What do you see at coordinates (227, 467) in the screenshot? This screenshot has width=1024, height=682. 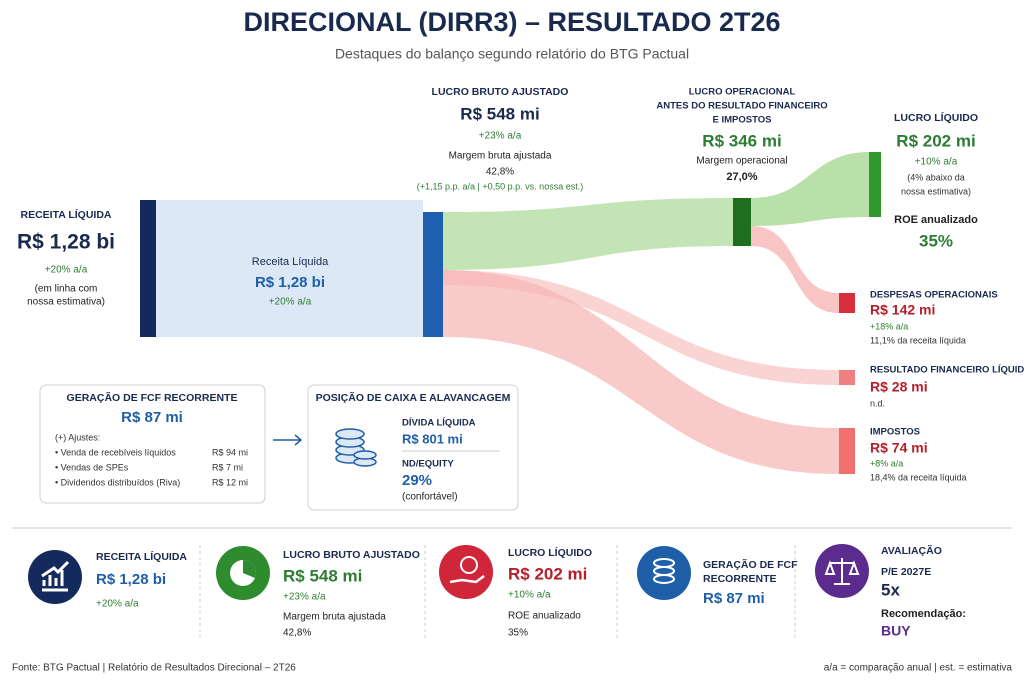 I see `value: R$ 7 mi` at bounding box center [227, 467].